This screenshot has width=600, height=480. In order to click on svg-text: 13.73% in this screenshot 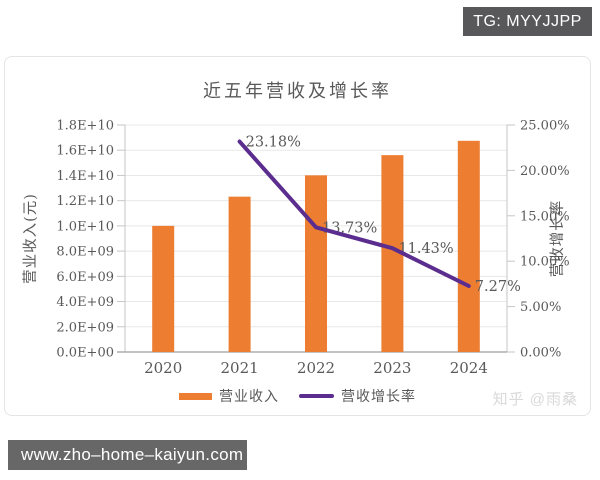, I will do `click(349, 228)`.